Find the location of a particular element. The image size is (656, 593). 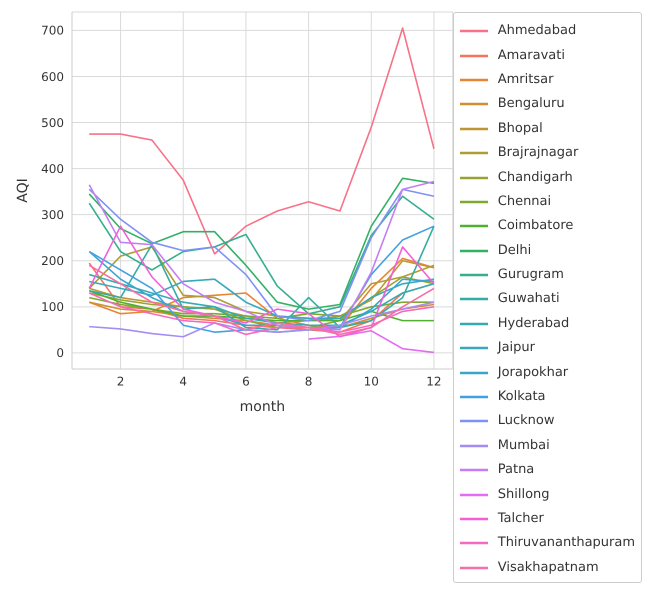

legend-label: Guwahati is located at coordinates (529, 299).